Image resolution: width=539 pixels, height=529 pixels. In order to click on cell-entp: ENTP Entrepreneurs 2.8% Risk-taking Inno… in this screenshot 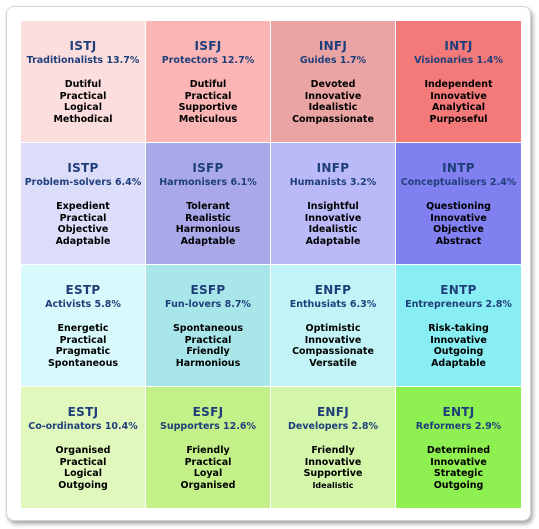, I will do `click(458, 325)`.